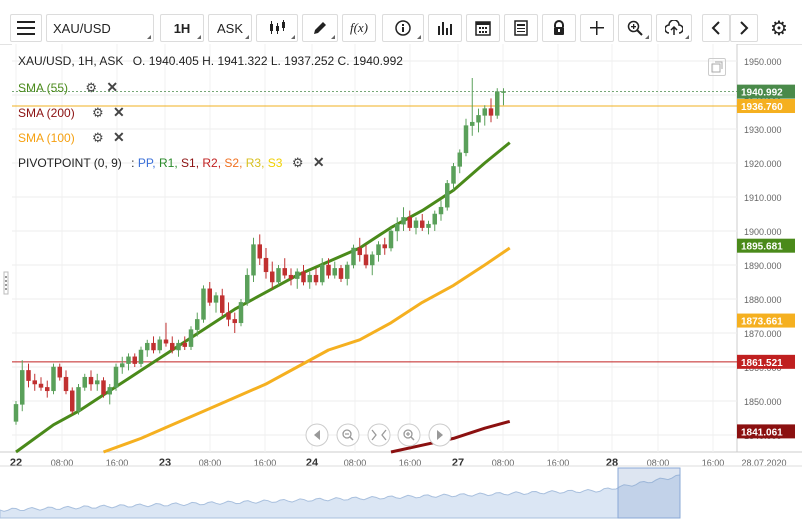  Describe the element at coordinates (379, 435) in the screenshot. I see `nav-fit-button` at that location.